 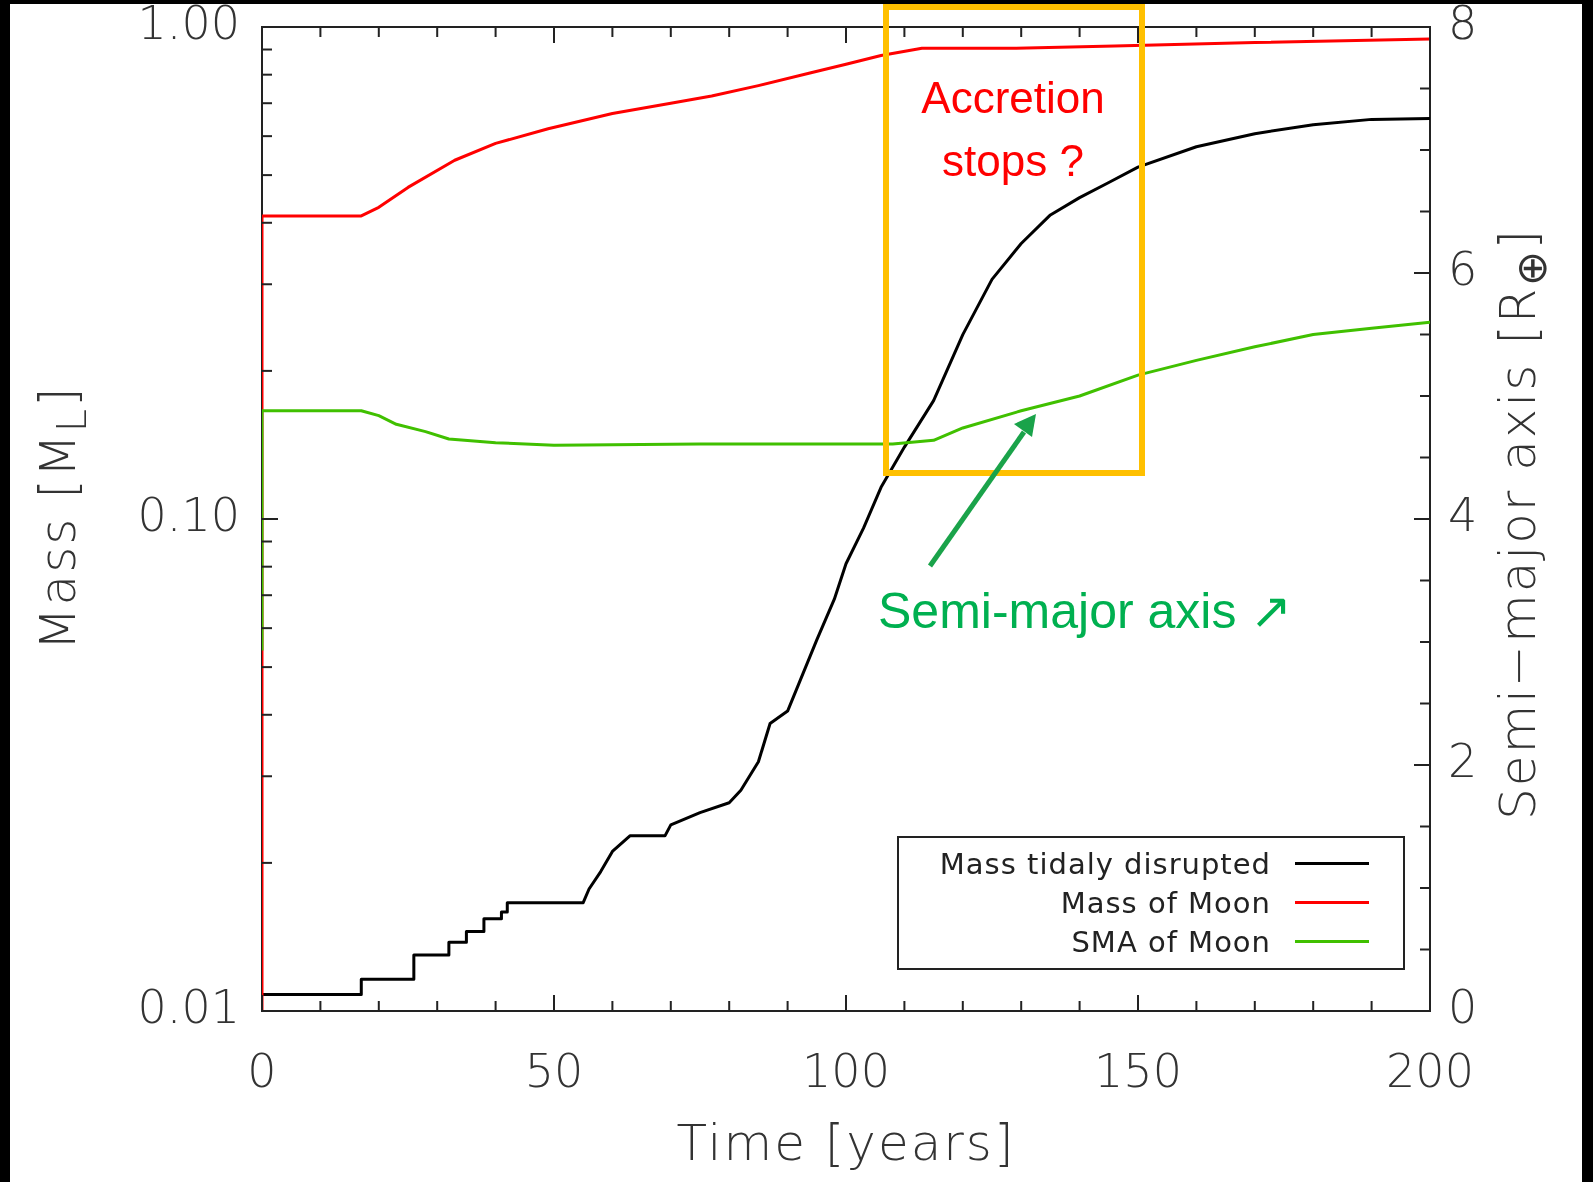 I want to click on annotation: Semi-major axis ↗, so click(x=1085, y=611).